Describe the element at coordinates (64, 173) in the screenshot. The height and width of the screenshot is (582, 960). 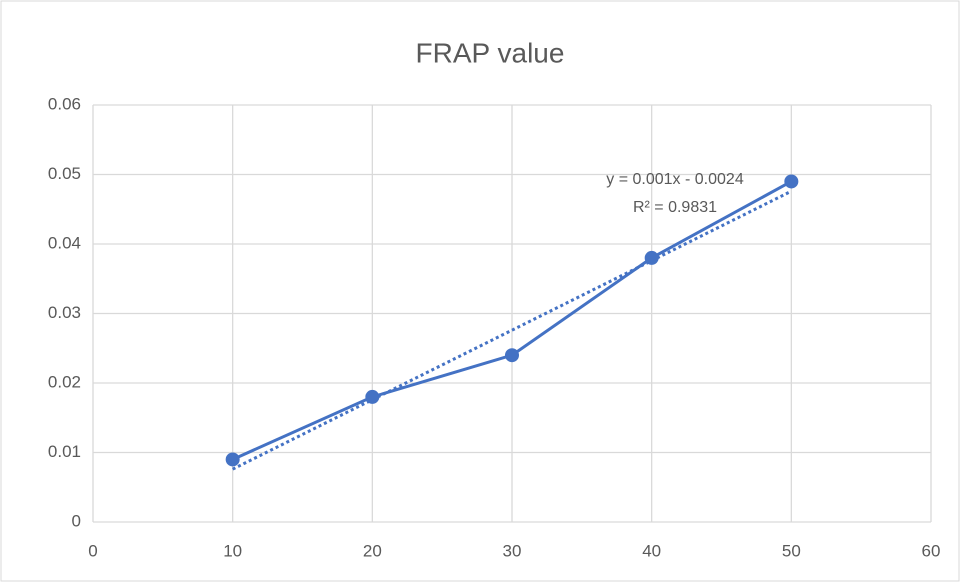
I see `y-tick-label: 0.05` at that location.